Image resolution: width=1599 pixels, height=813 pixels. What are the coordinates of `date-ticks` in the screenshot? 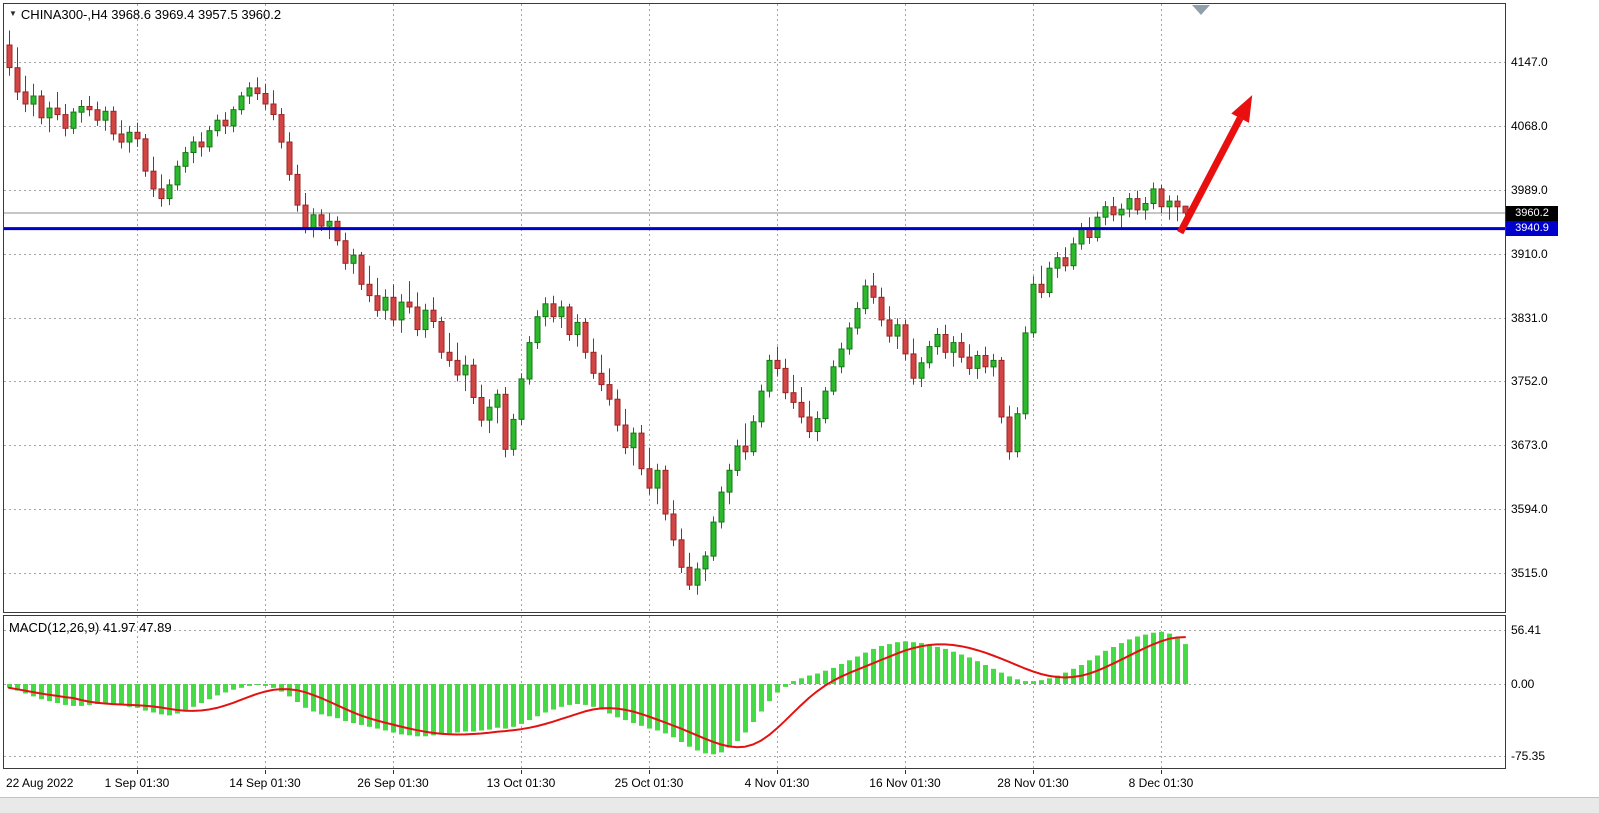 It's located at (649, 772).